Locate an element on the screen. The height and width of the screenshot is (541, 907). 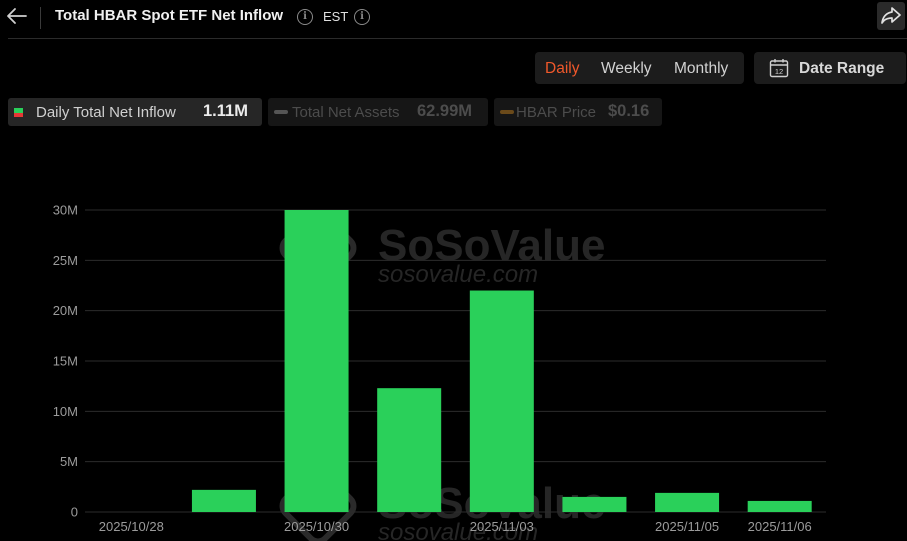
y-tick-label: 25M is located at coordinates (65, 260).